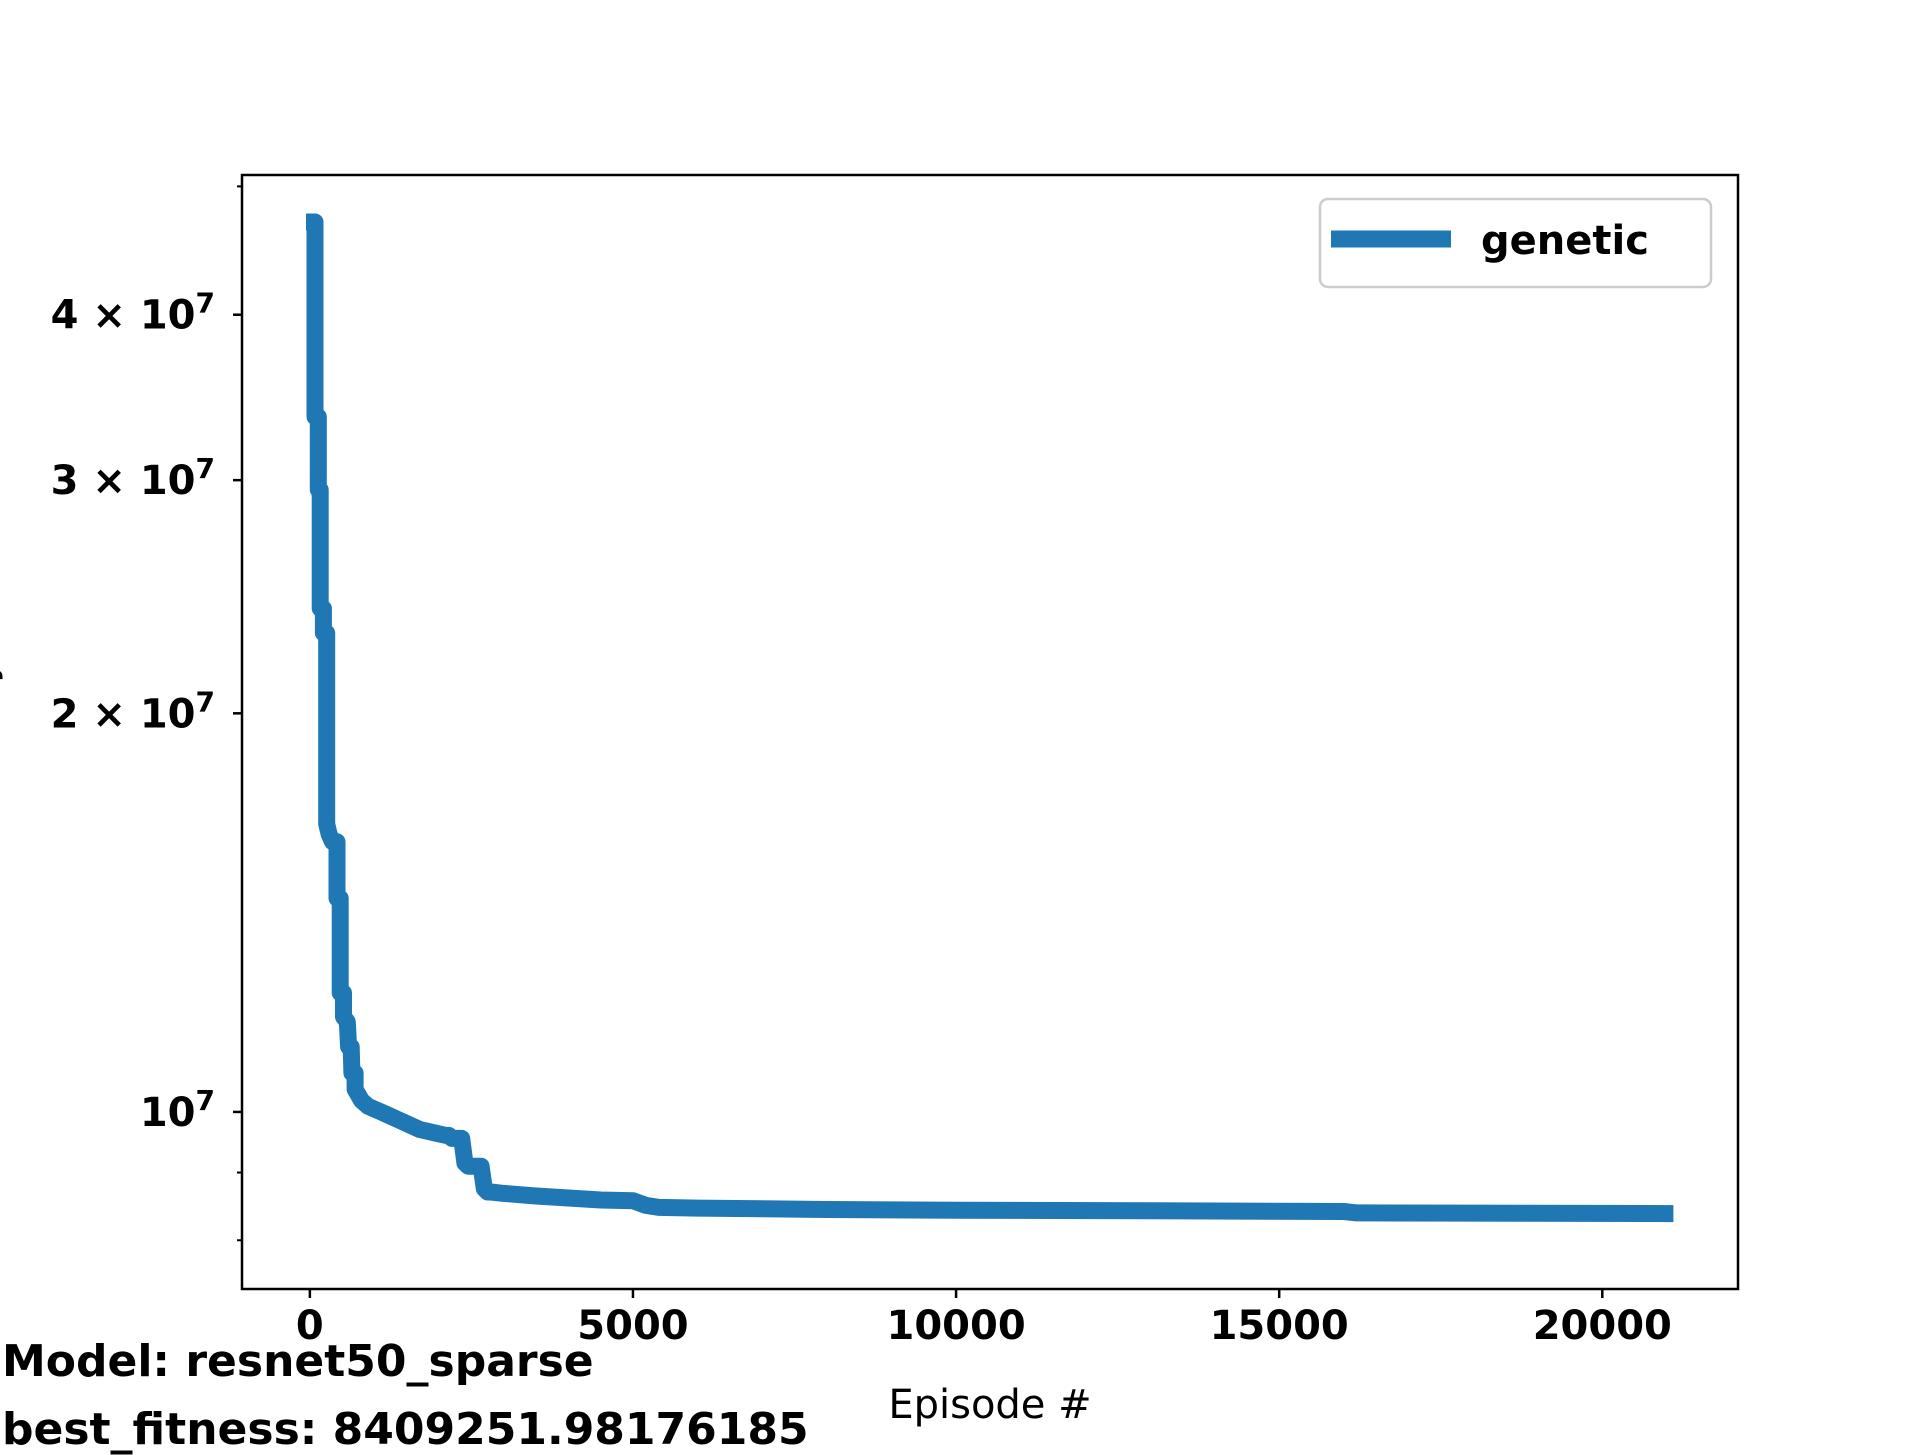 This screenshot has width=1920, height=1455. I want to click on x-tick-label-0: 0, so click(310, 1326).